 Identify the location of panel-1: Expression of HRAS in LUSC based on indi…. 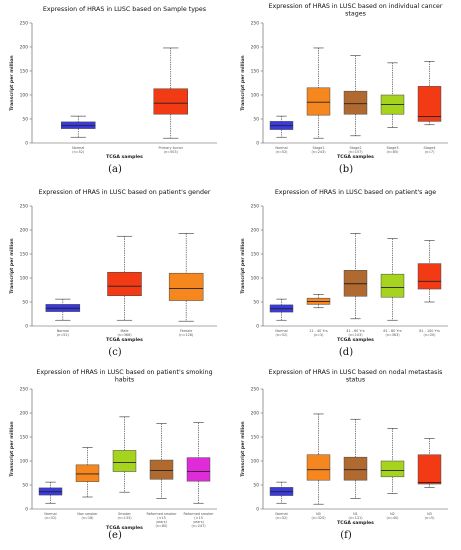
(344, 89).